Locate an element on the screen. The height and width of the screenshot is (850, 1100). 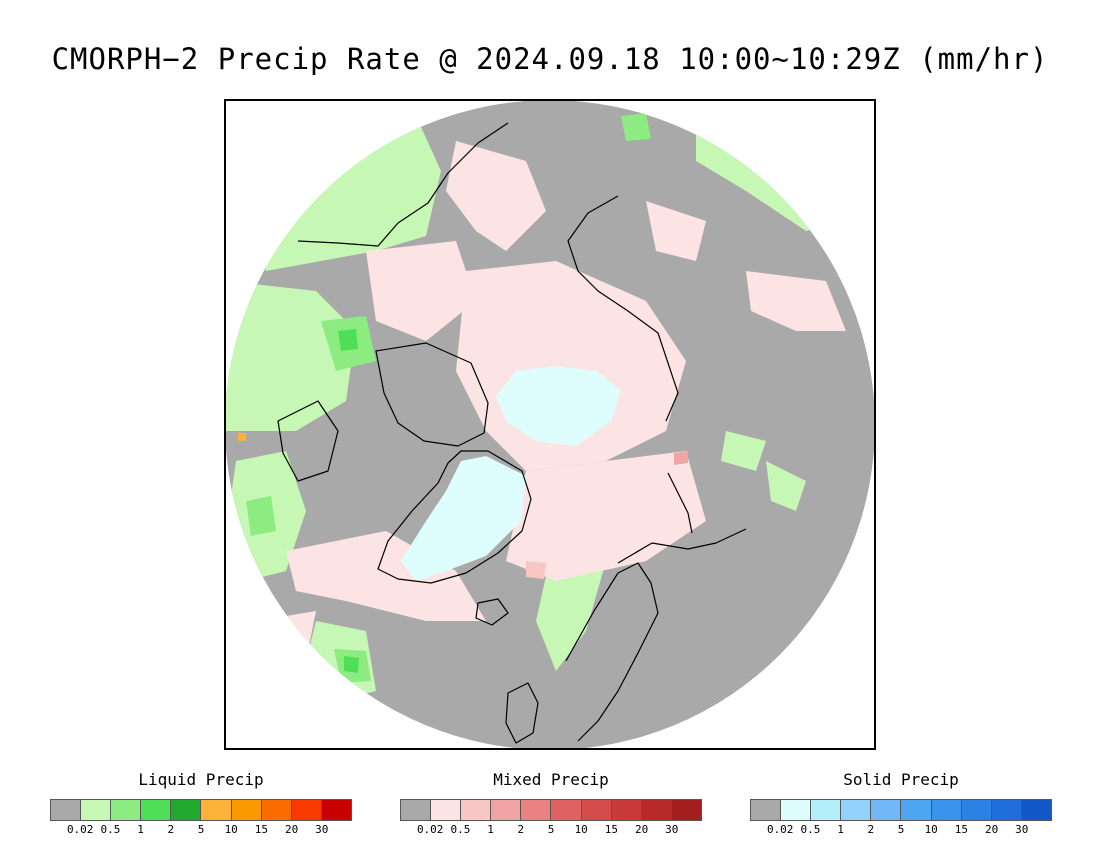
siberia-coastline is located at coordinates (623, 308).